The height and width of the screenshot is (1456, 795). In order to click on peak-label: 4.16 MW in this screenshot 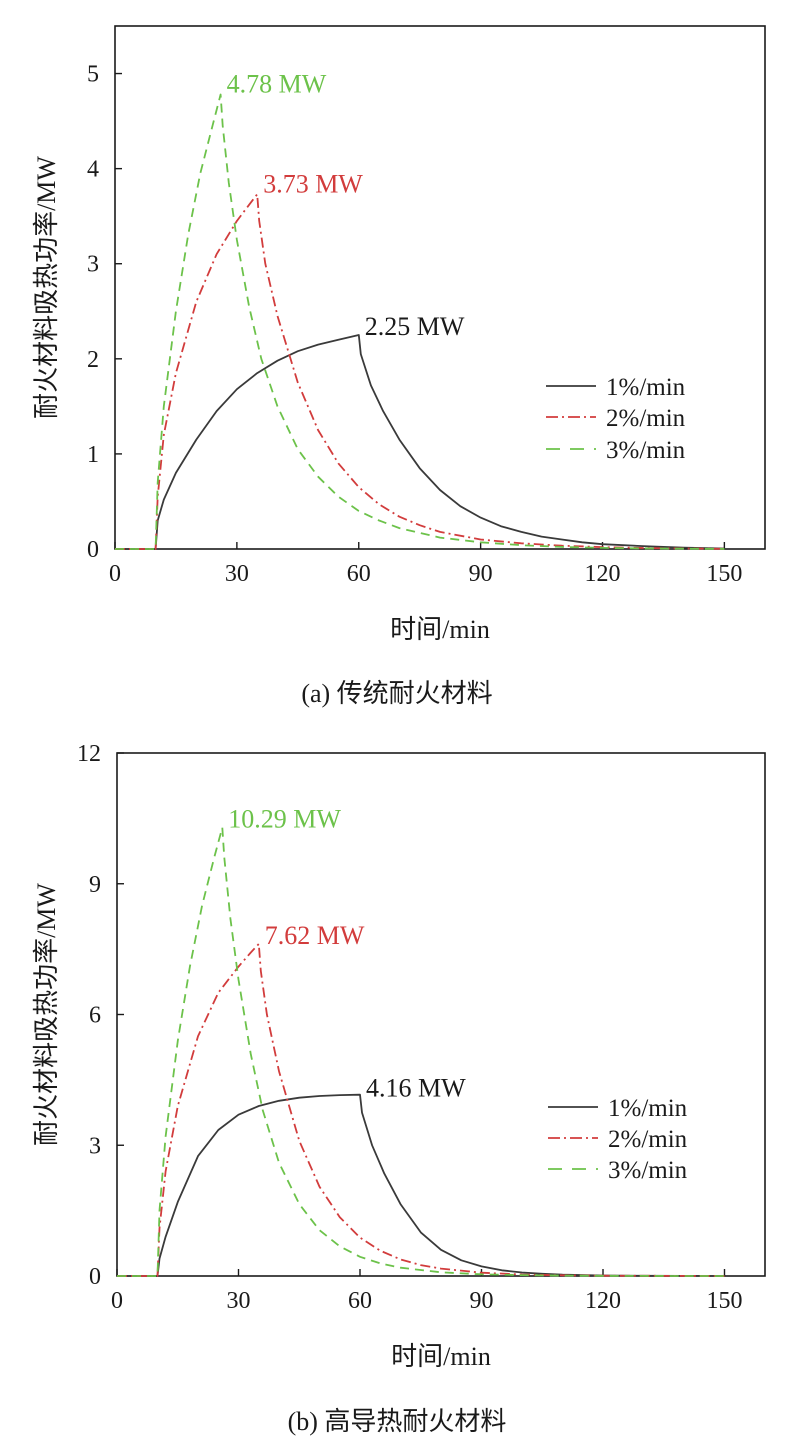, I will do `click(416, 1088)`.